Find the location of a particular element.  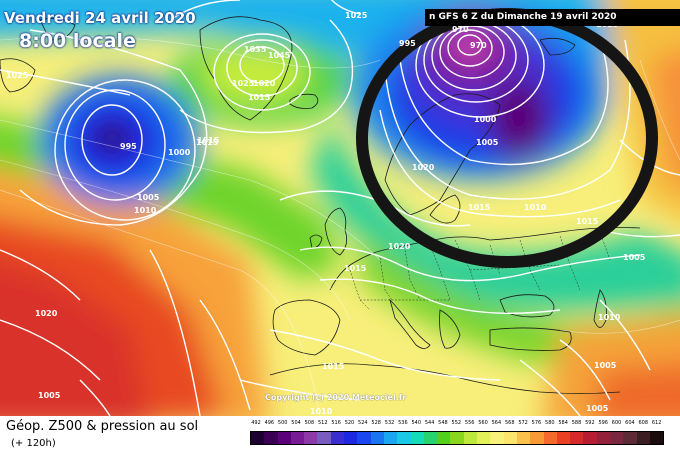

isobar-label: 1045 is located at coordinates (279, 55).